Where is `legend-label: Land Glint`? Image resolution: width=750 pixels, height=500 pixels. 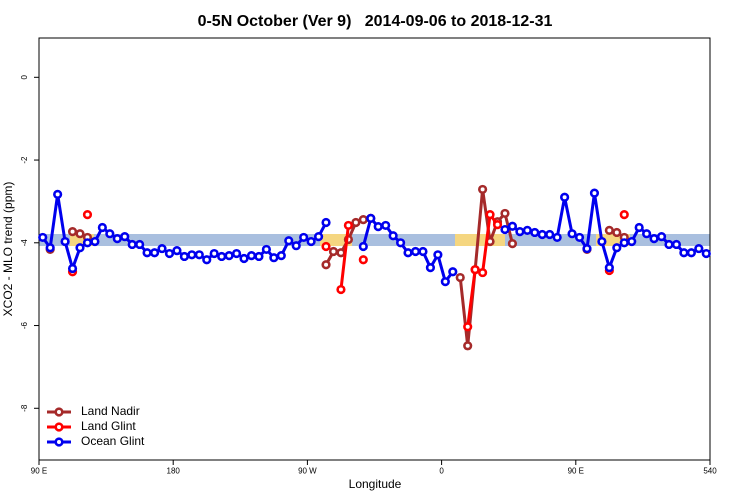 legend-label: Land Glint is located at coordinates (108, 426).